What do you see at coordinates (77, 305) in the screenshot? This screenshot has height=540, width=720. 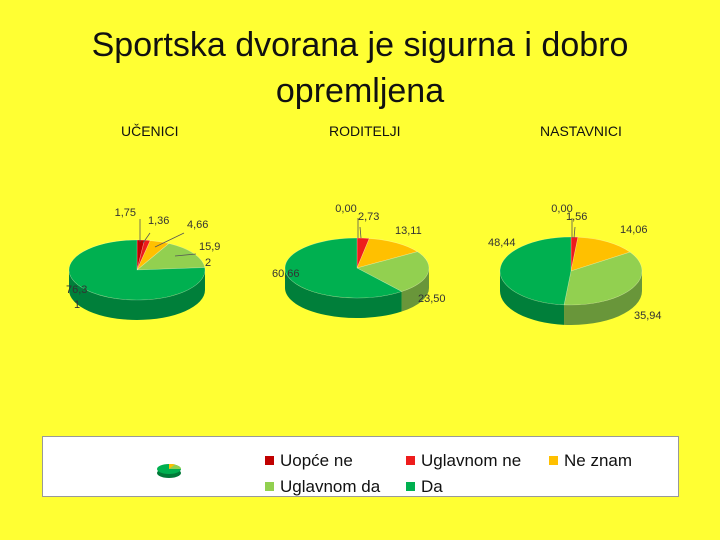 I see `data-label-da-cont: 1` at bounding box center [77, 305].